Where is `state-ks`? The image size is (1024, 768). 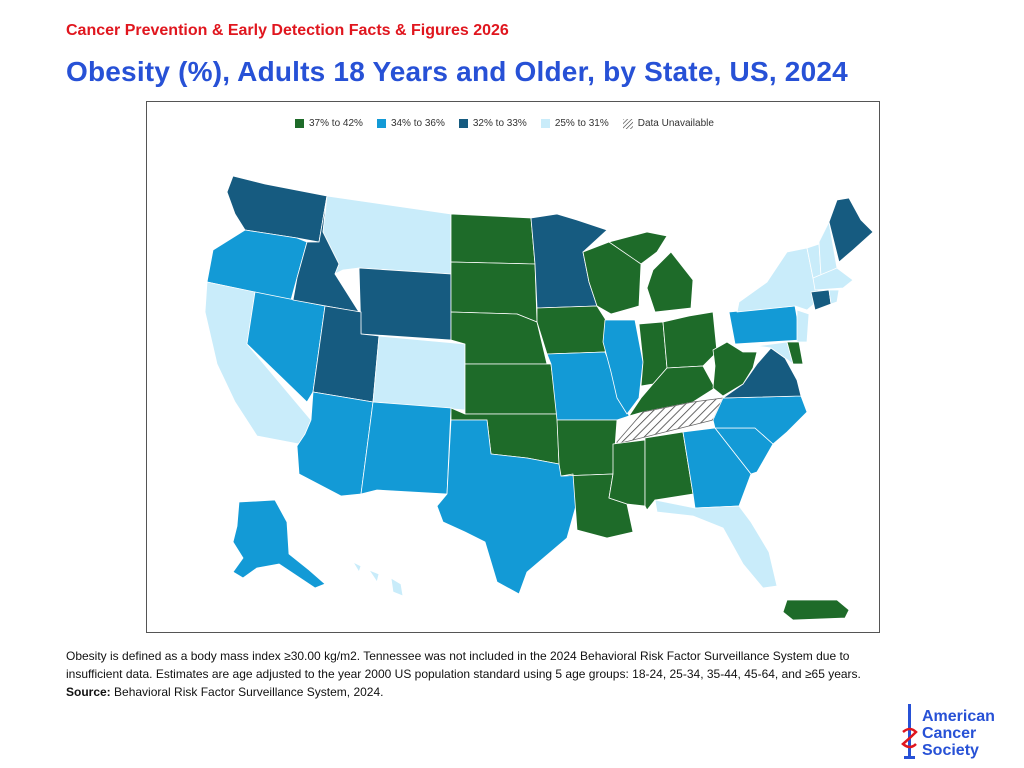 state-ks is located at coordinates (511, 389).